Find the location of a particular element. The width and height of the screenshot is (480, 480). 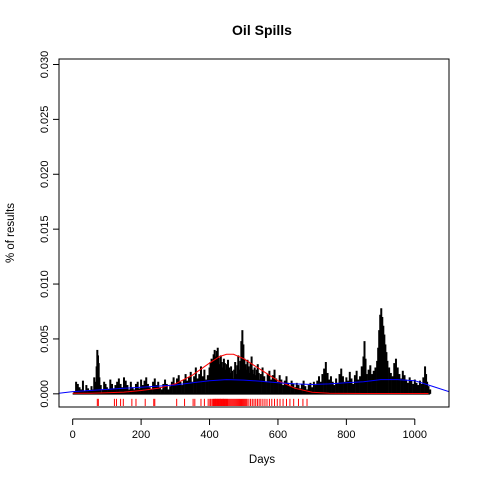

x-axis: 0 200 400 600 800 1000 is located at coordinates (248, 429).